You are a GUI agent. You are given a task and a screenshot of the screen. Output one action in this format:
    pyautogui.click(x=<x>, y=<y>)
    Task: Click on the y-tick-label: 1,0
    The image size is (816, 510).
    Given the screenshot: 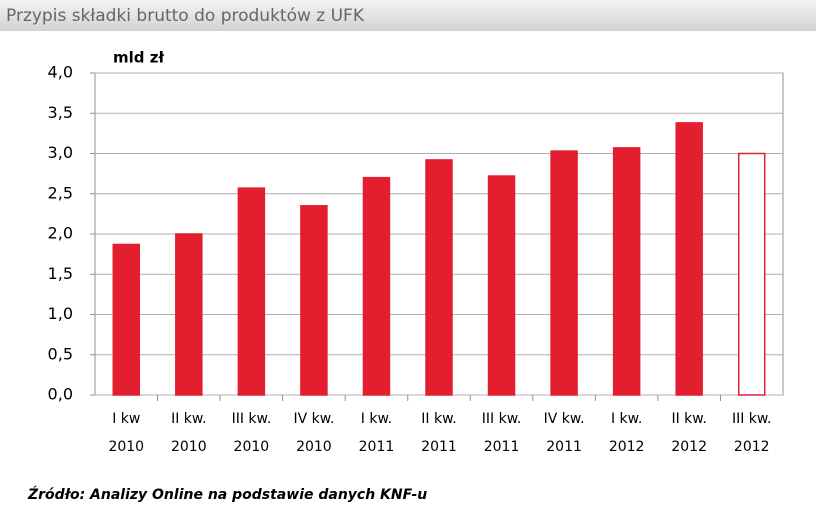 What is the action you would take?
    pyautogui.click(x=60, y=313)
    